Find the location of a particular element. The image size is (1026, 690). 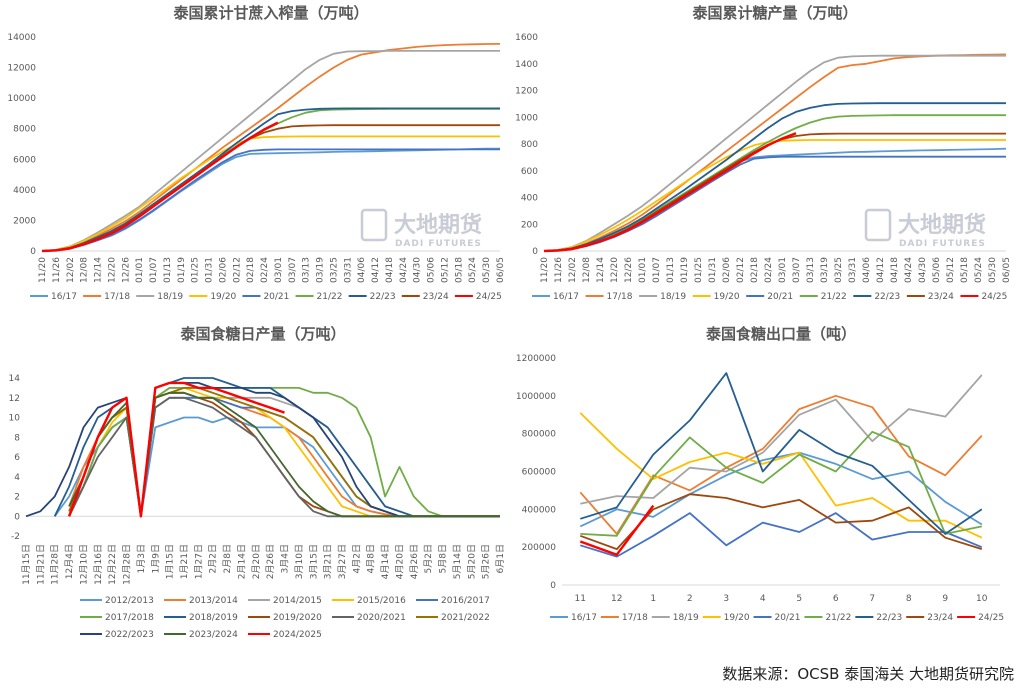

y-tick-label: 6 is located at coordinates (17, 458).